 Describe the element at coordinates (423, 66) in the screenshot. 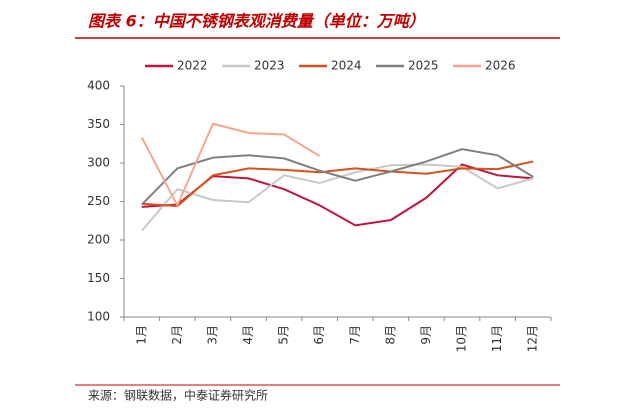

I see `legend-label: 2025` at that location.